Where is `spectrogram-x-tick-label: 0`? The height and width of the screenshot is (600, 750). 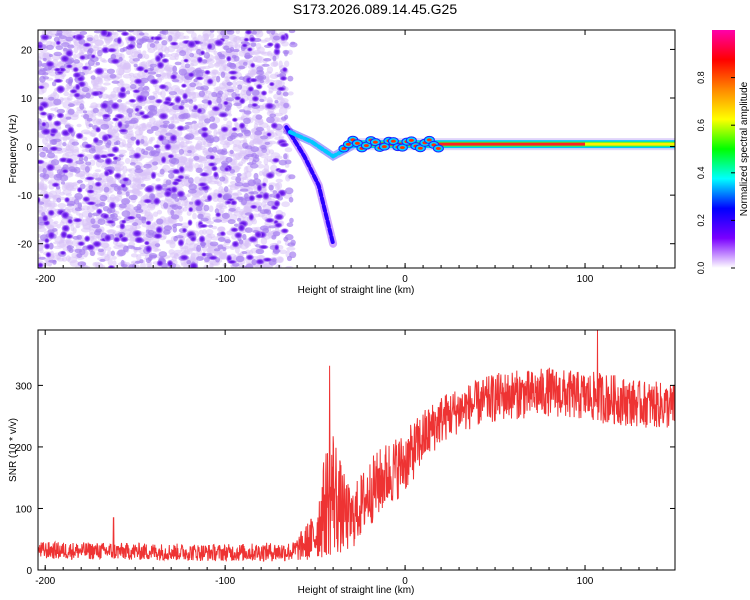 spectrogram-x-tick-label: 0 is located at coordinates (405, 279).